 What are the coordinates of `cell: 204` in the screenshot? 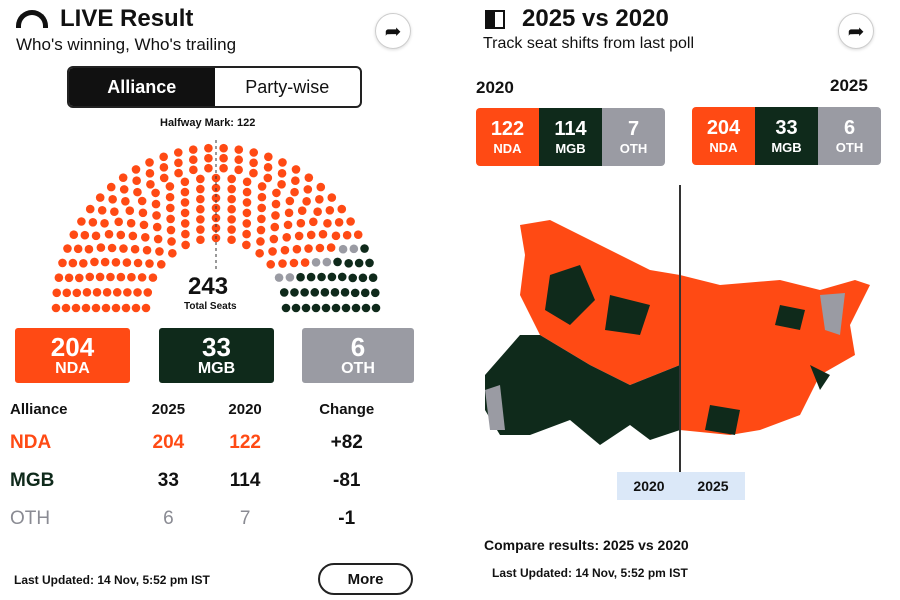 It's located at (168, 442).